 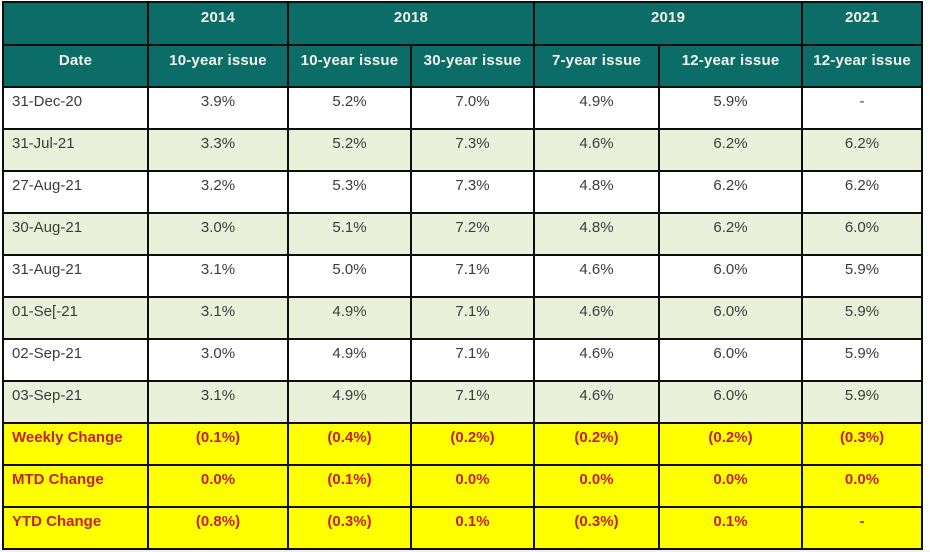 What do you see at coordinates (75, 444) in the screenshot?
I see `summary-label-cell: Weekly Change` at bounding box center [75, 444].